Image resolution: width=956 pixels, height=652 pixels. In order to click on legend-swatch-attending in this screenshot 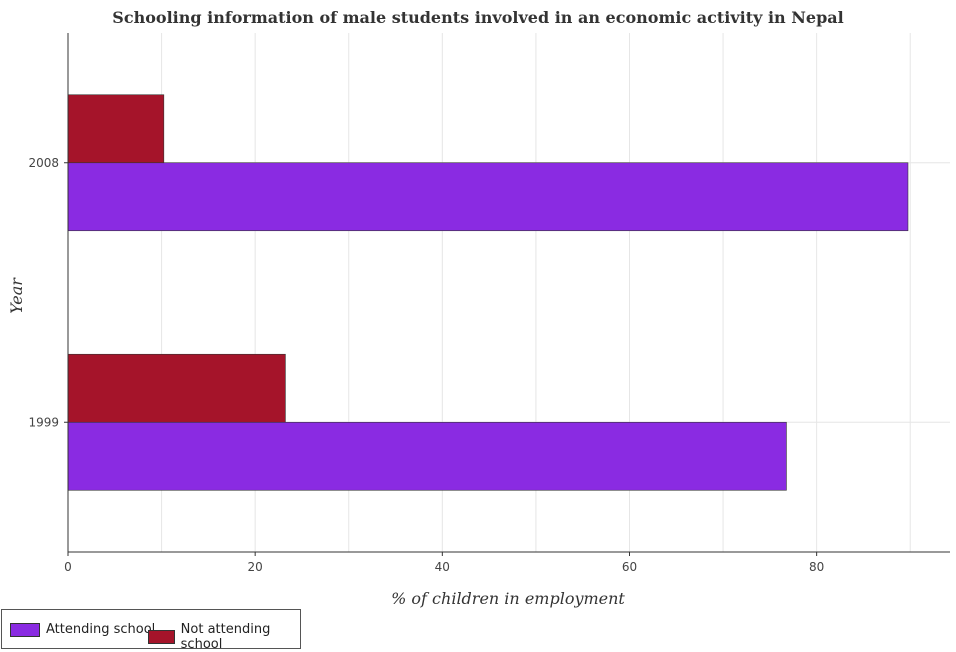, I will do `click(25, 629)`.